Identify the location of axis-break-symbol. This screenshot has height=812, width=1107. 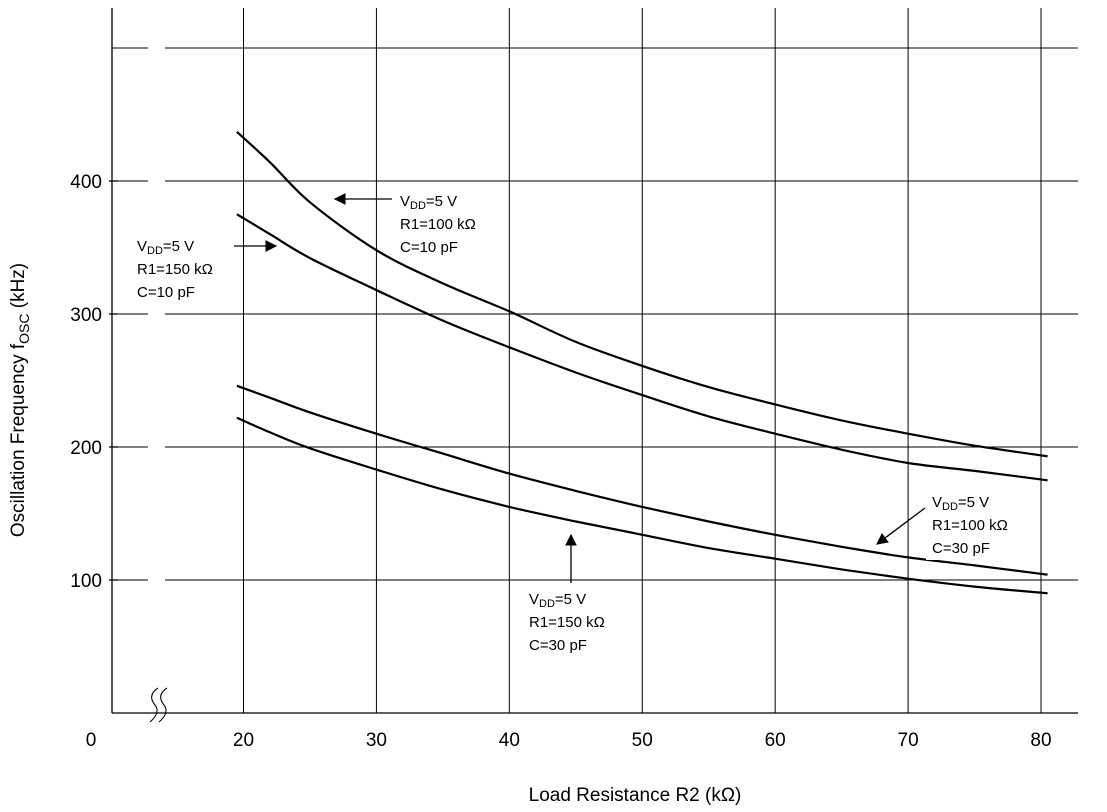
(158, 367).